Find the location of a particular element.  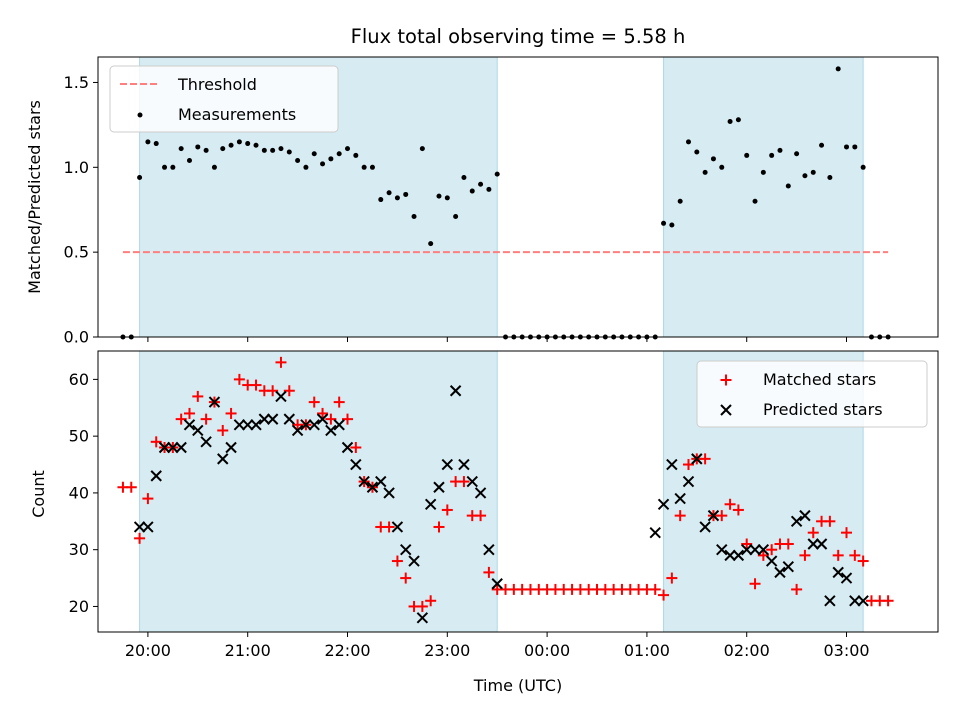

top-panel-y-axis-label: Matched/Predicted stars is located at coordinates (34, 197).